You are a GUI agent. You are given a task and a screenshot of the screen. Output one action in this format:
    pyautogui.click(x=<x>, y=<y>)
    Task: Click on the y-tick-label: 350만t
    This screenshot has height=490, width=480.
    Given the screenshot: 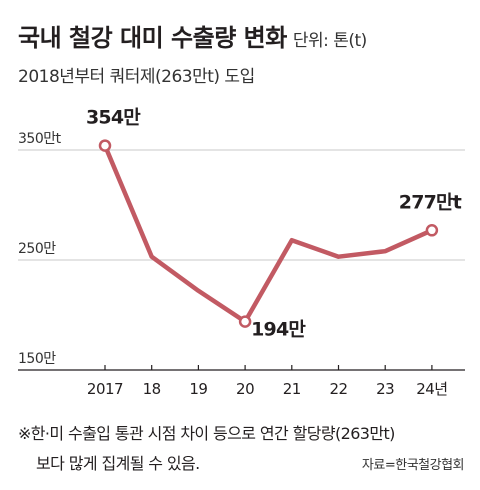 What is the action you would take?
    pyautogui.click(x=40, y=139)
    